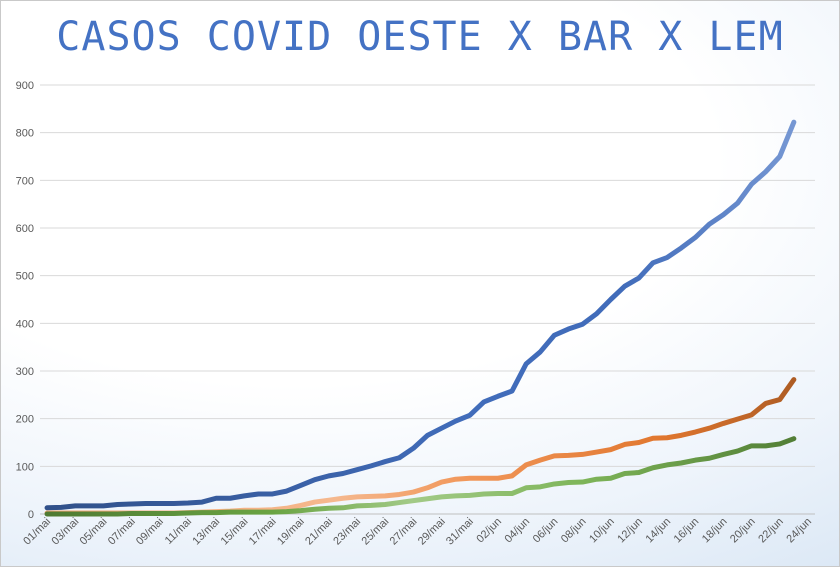 The image size is (840, 567). What do you see at coordinates (319, 532) in the screenshot?
I see `x-tick-label: 21/mai` at bounding box center [319, 532].